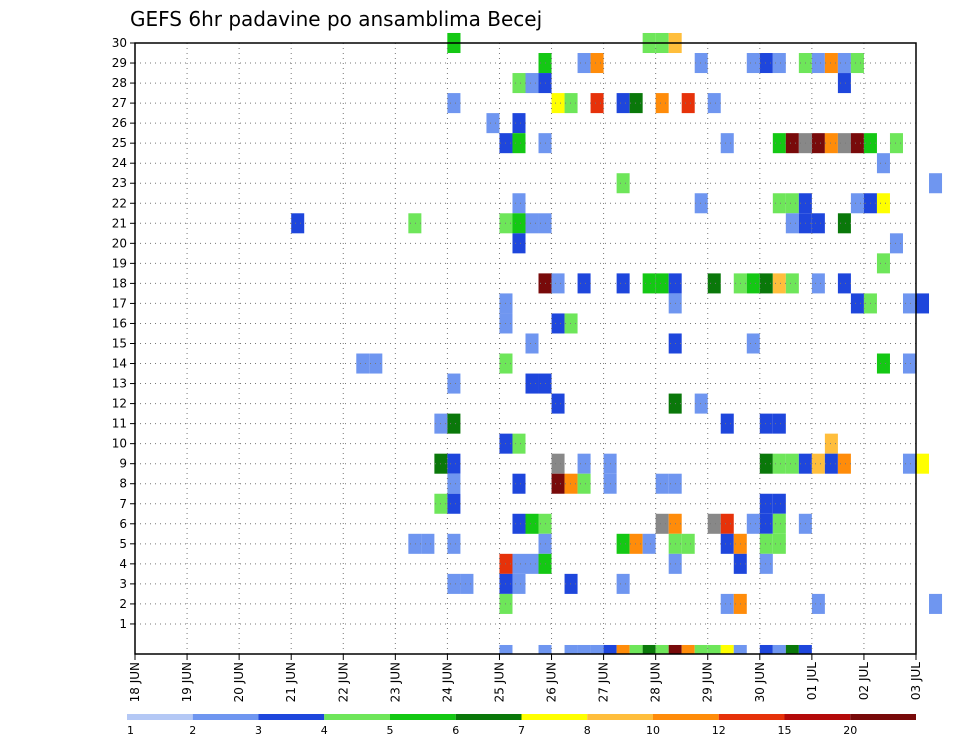  What do you see at coordinates (119, 444) in the screenshot?
I see `y-tick-label: 10` at bounding box center [119, 444].